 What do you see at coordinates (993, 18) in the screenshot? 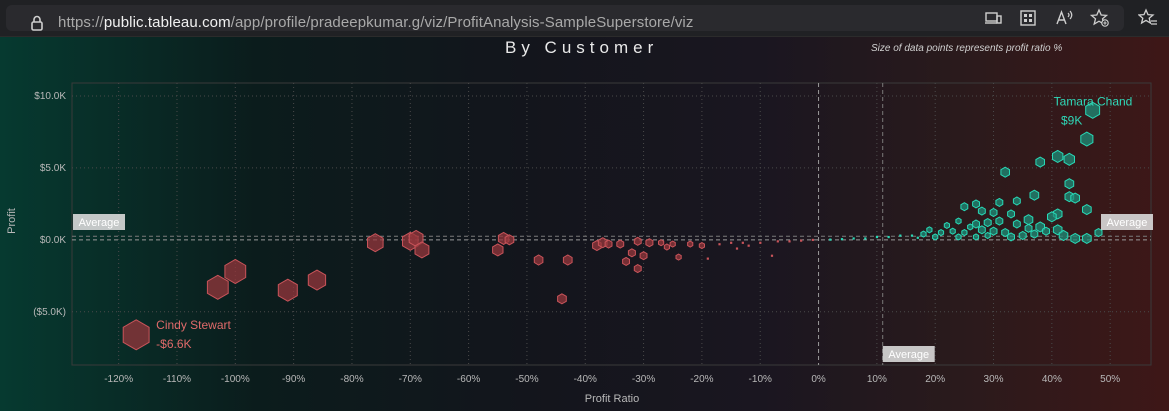
I see `devices-icon` at bounding box center [993, 18].